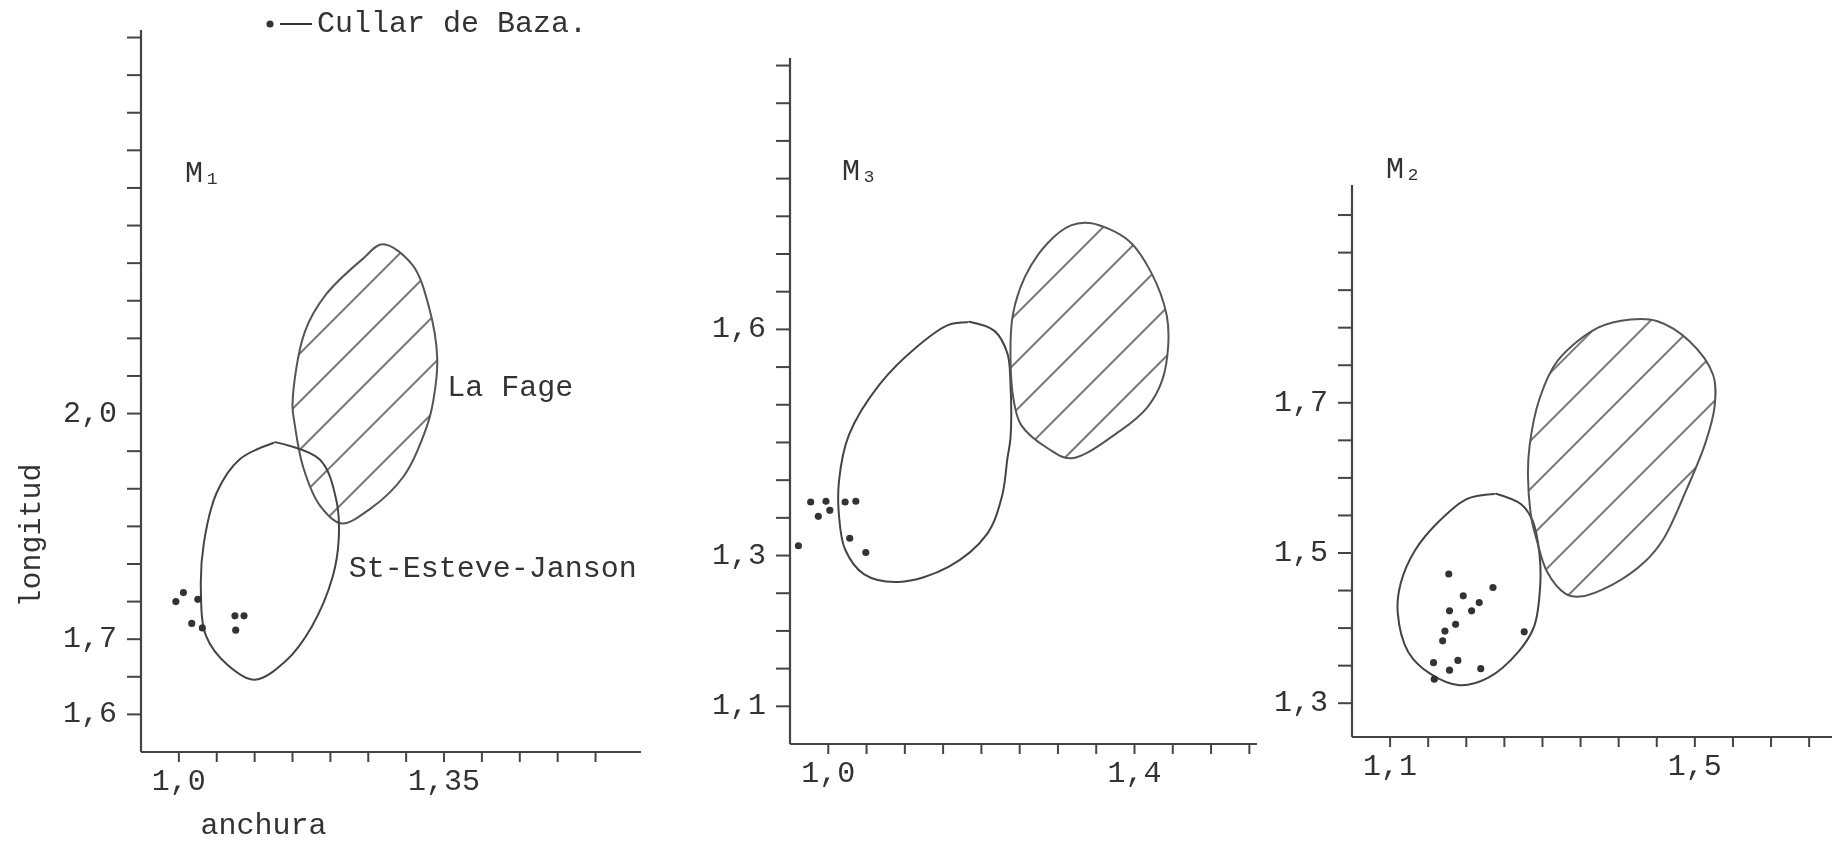 This screenshot has height=850, width=1842. I want to click on series-label: La Fage, so click(510, 387).